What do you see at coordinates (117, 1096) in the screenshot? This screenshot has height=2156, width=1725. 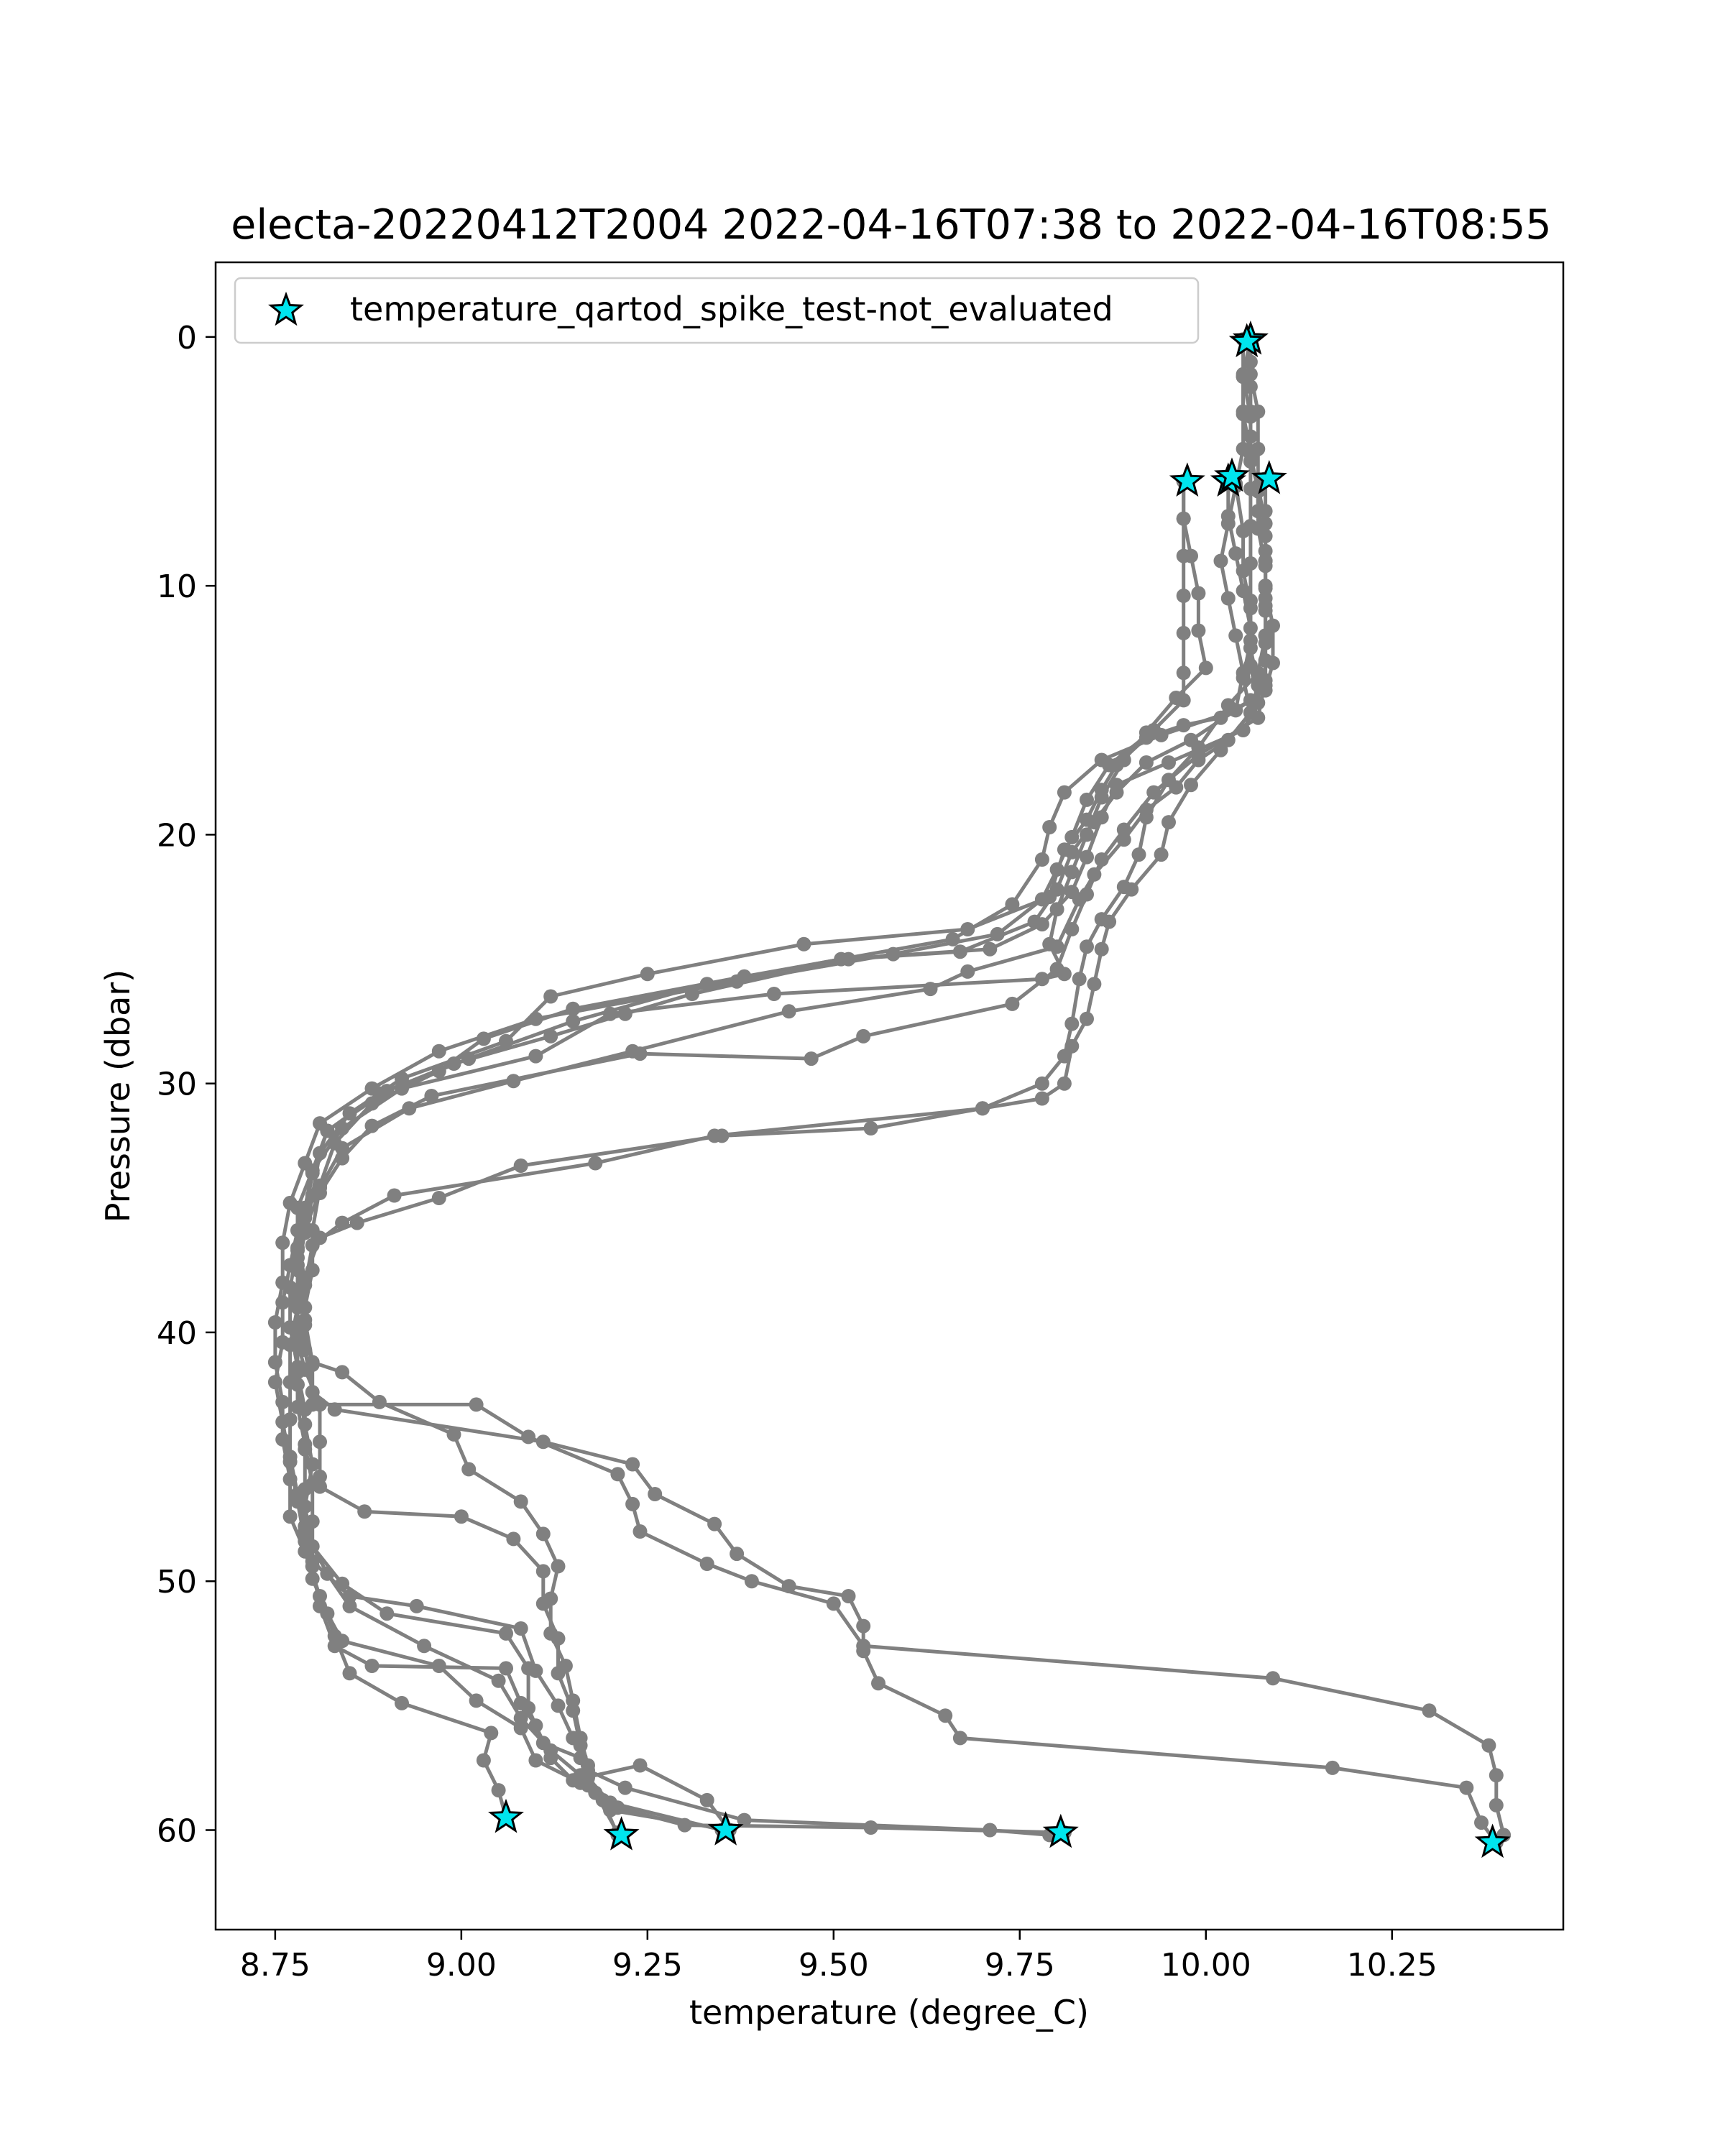 I see `y-axis-label: Pressure (dbar)` at bounding box center [117, 1096].